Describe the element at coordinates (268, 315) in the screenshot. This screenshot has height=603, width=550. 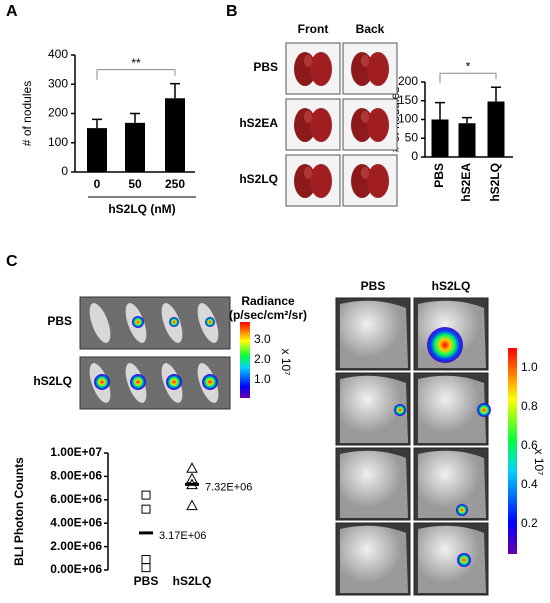
I see `colorbar-unit: (p/sec/cm²/sr)` at that location.